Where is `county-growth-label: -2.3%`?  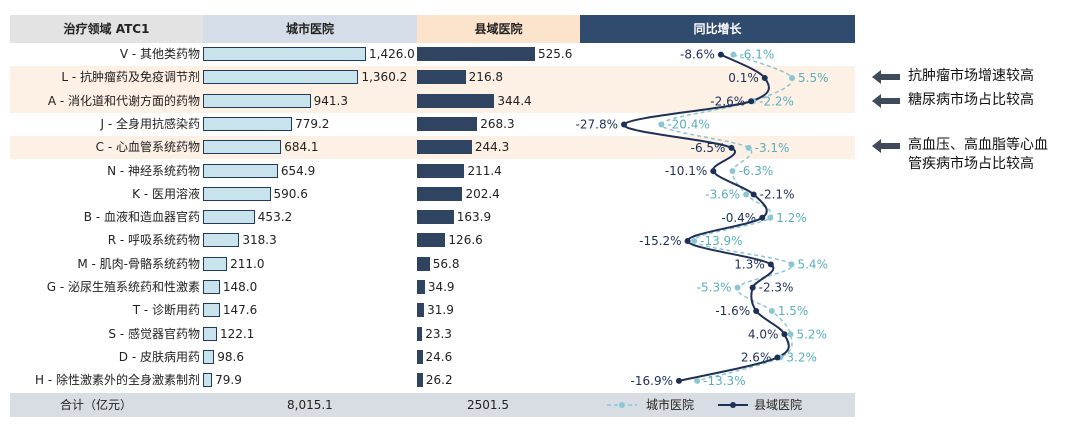 county-growth-label: -2.3% is located at coordinates (776, 288).